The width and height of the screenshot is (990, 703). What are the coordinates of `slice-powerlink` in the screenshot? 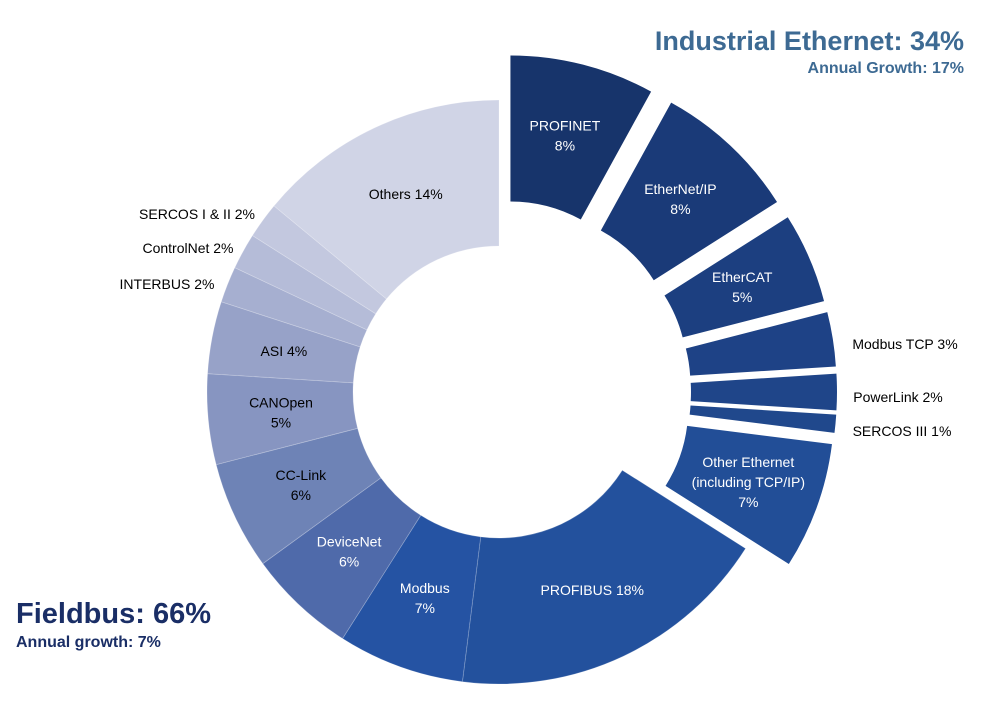 It's located at (764, 392).